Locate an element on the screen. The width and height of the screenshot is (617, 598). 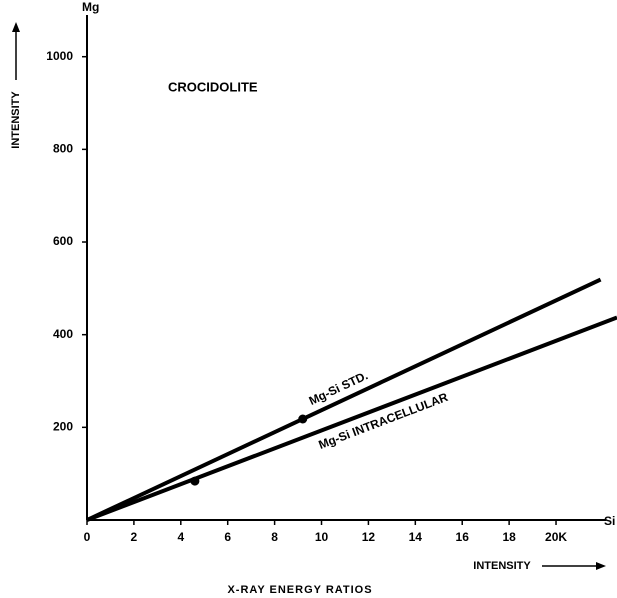
x-unit: Si is located at coordinates (609, 521).